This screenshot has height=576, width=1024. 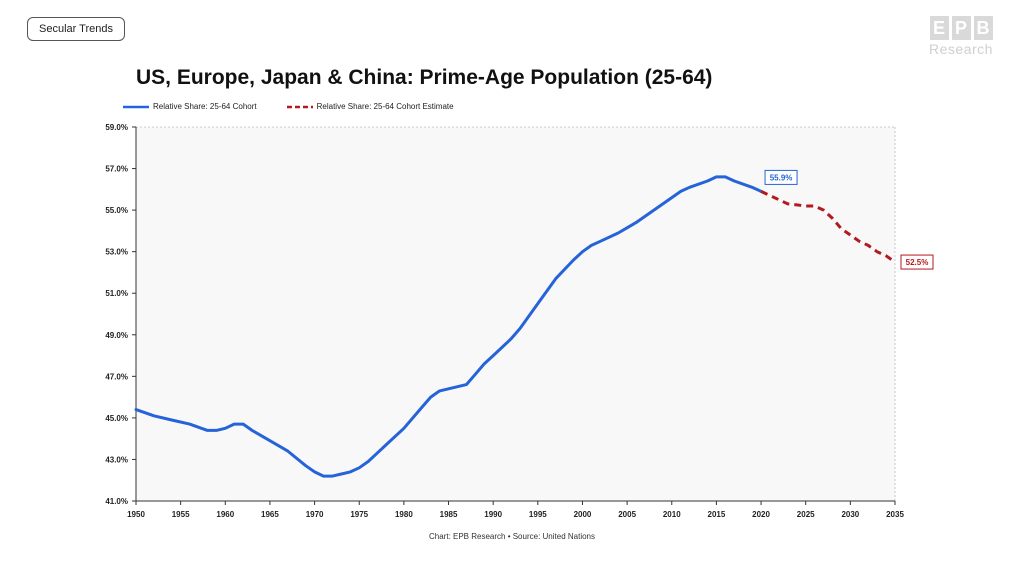 I want to click on x-tick-label: 2000, so click(x=583, y=514).